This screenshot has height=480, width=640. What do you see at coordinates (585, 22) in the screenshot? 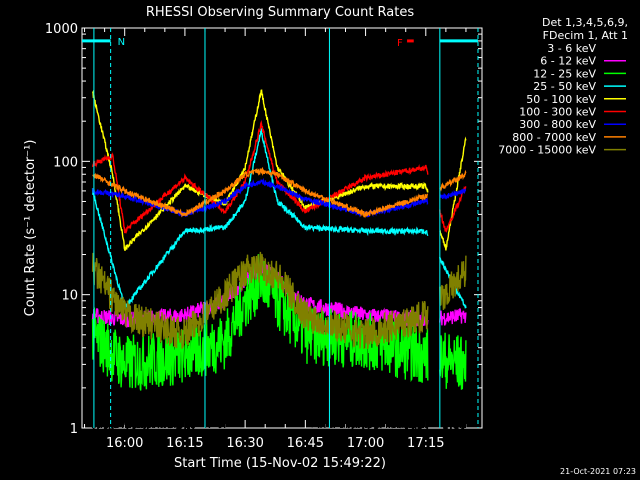
I see `legend-header-line1: Det 1,3,4,5,6,9,` at bounding box center [585, 22].